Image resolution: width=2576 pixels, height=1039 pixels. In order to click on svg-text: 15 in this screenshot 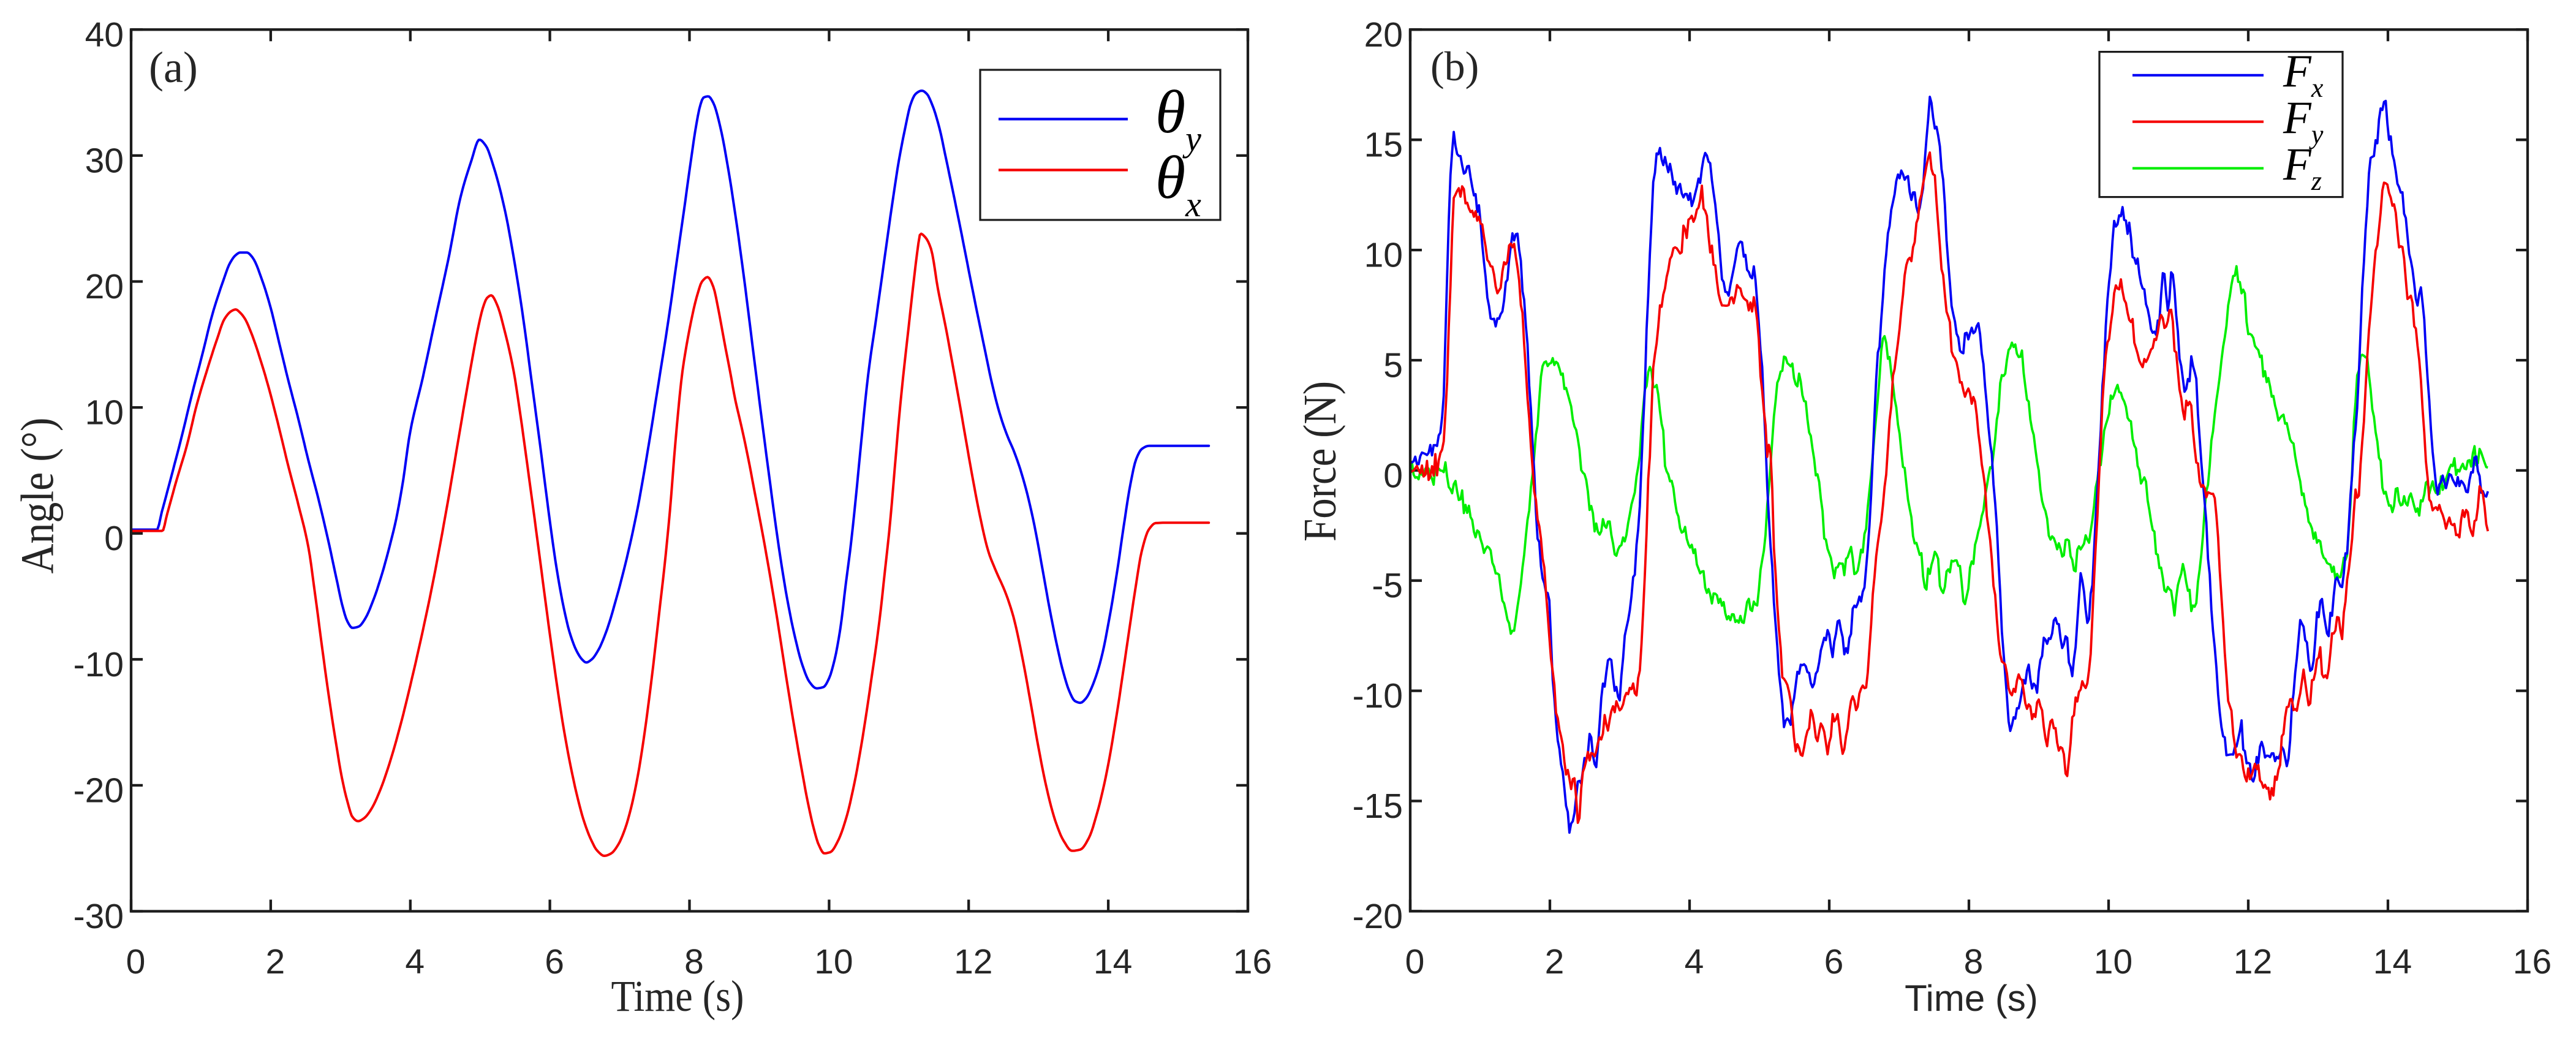, I will do `click(1383, 145)`.